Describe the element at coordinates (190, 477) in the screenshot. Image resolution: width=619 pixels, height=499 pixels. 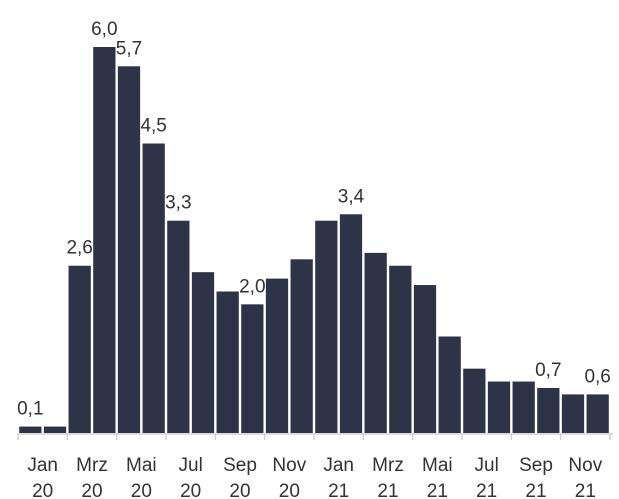
I see `x-tick-label: Jul 20` at that location.